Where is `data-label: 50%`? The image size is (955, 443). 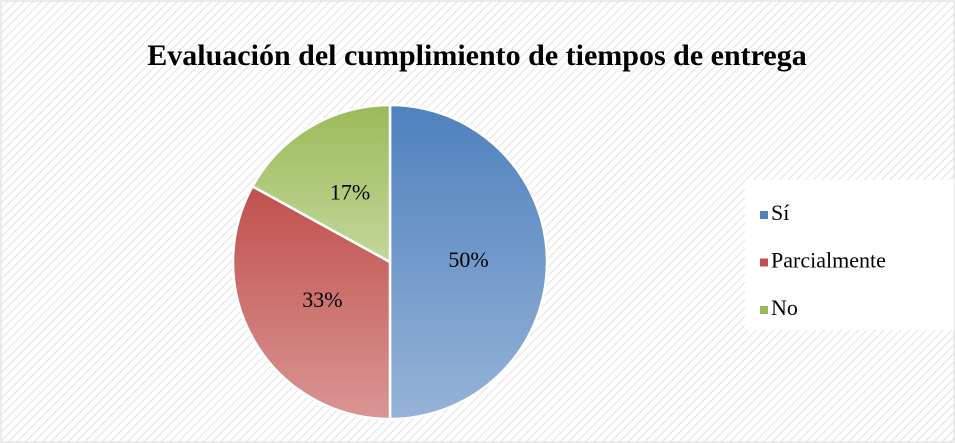
data-label: 50% is located at coordinates (468, 259).